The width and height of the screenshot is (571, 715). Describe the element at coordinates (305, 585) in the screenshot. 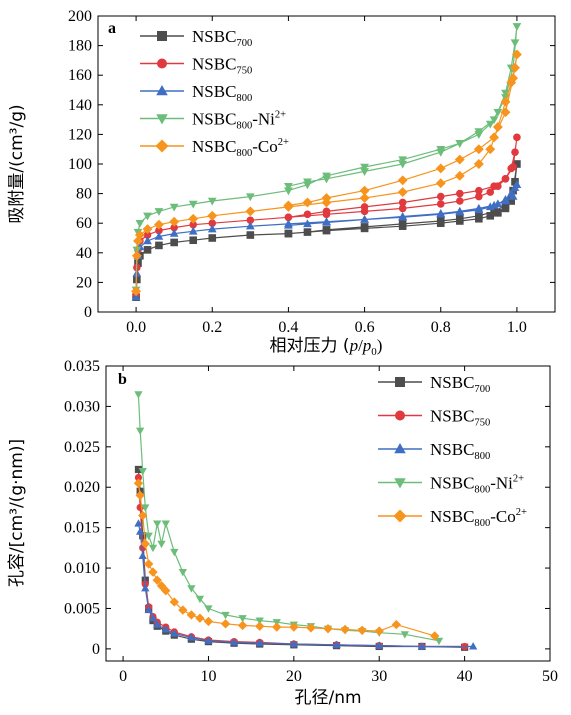

I see `series-line` at that location.